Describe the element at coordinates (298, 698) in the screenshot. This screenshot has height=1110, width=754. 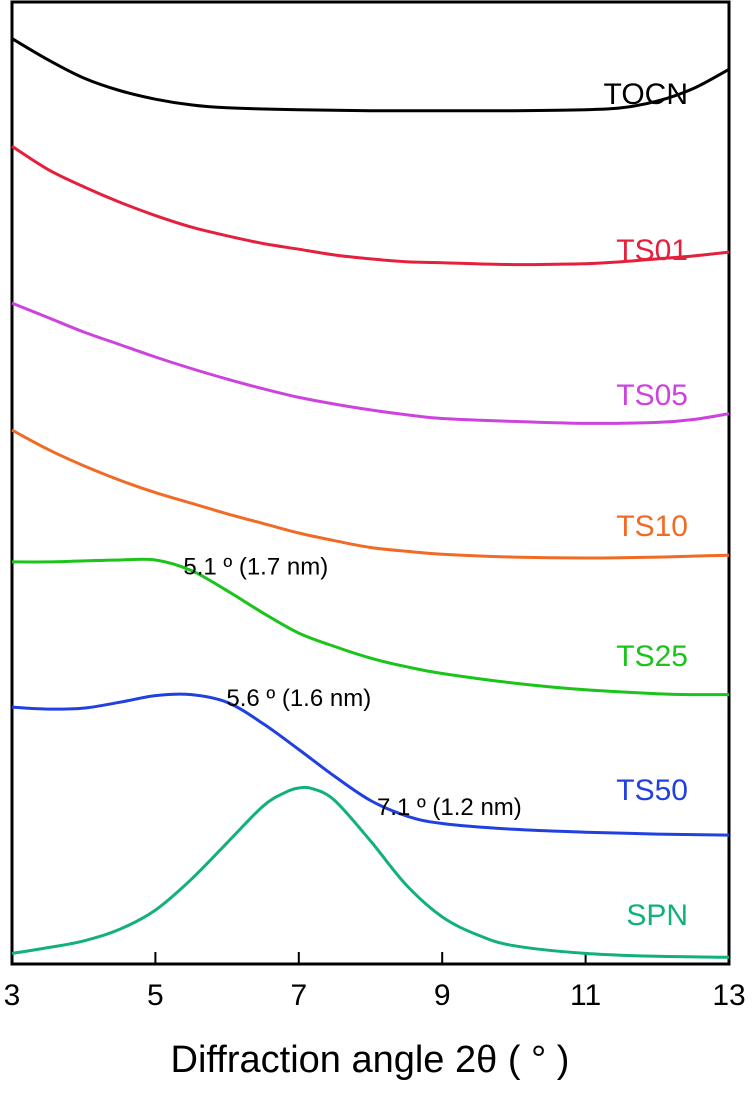
I see `peak-annotation: 5.6 º (1.6 nm)` at that location.